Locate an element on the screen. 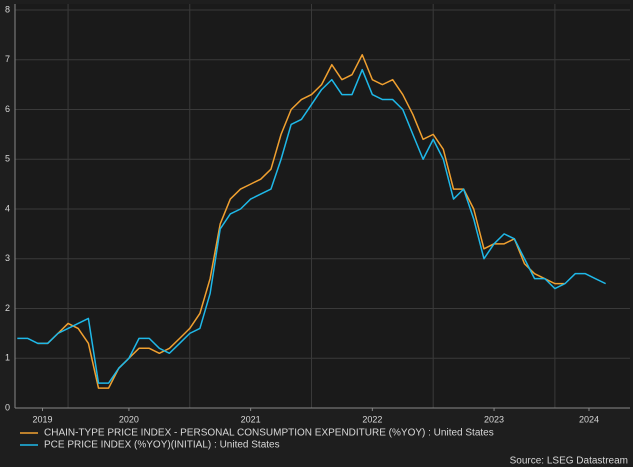  y-tick-label: 2 is located at coordinates (7, 308).